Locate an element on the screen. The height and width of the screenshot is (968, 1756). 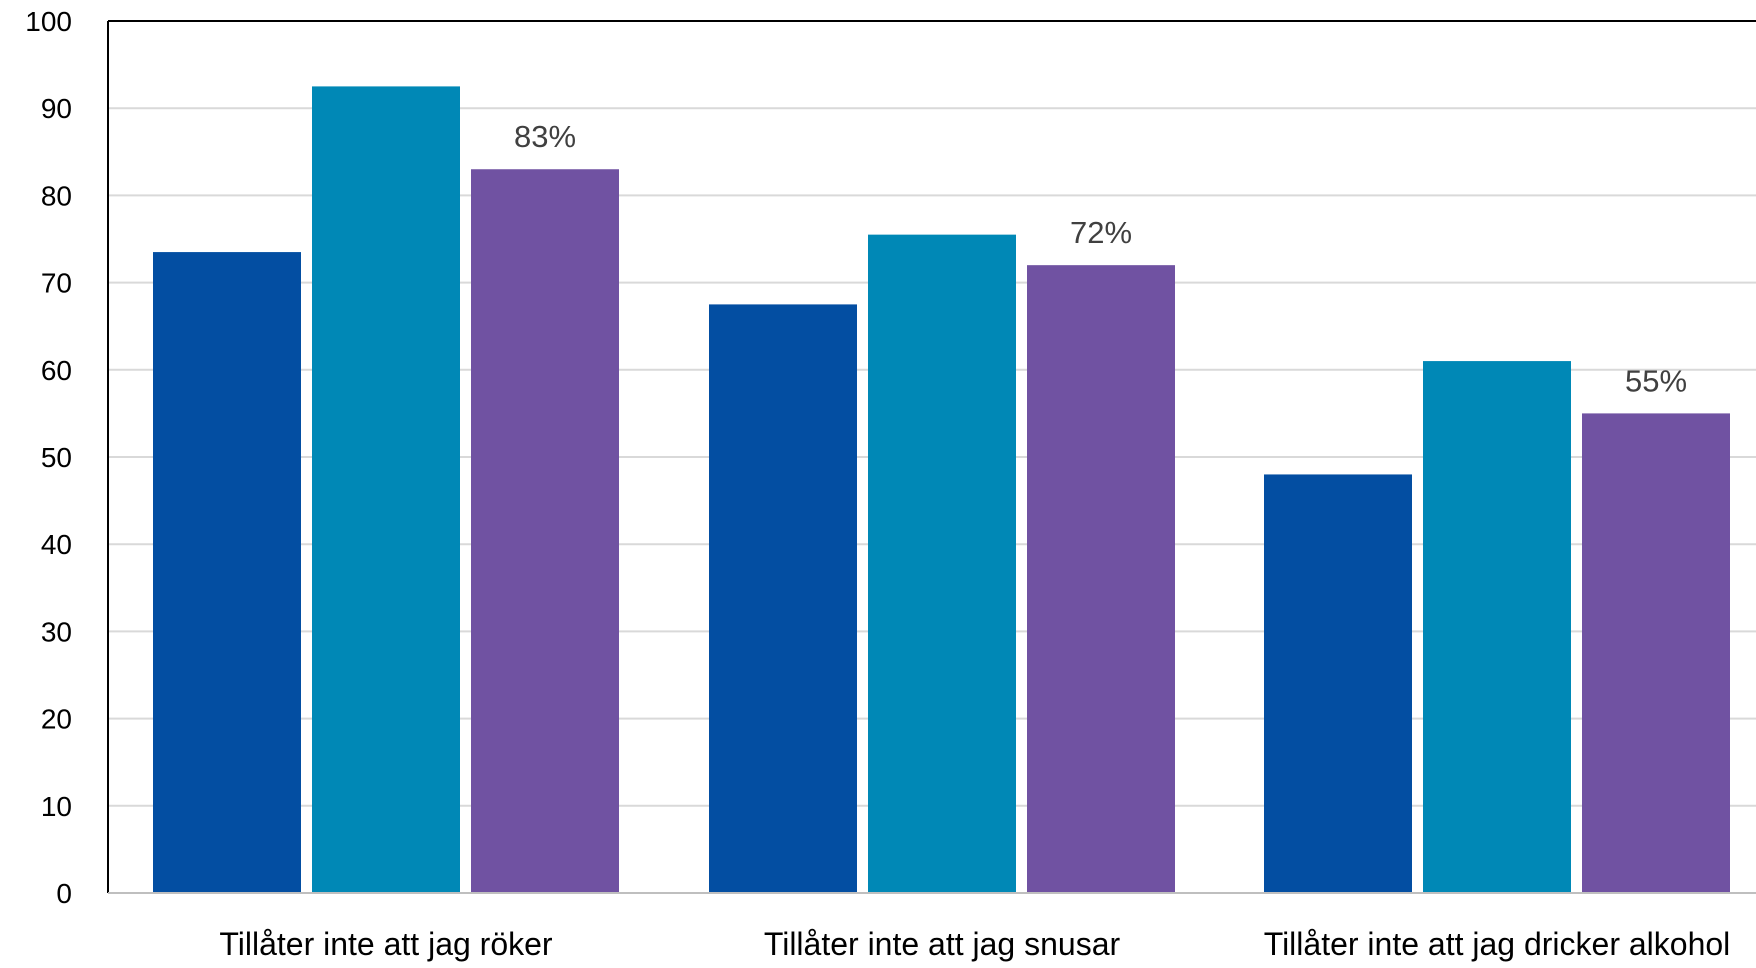
y-tick-label: 30 is located at coordinates (56, 631).